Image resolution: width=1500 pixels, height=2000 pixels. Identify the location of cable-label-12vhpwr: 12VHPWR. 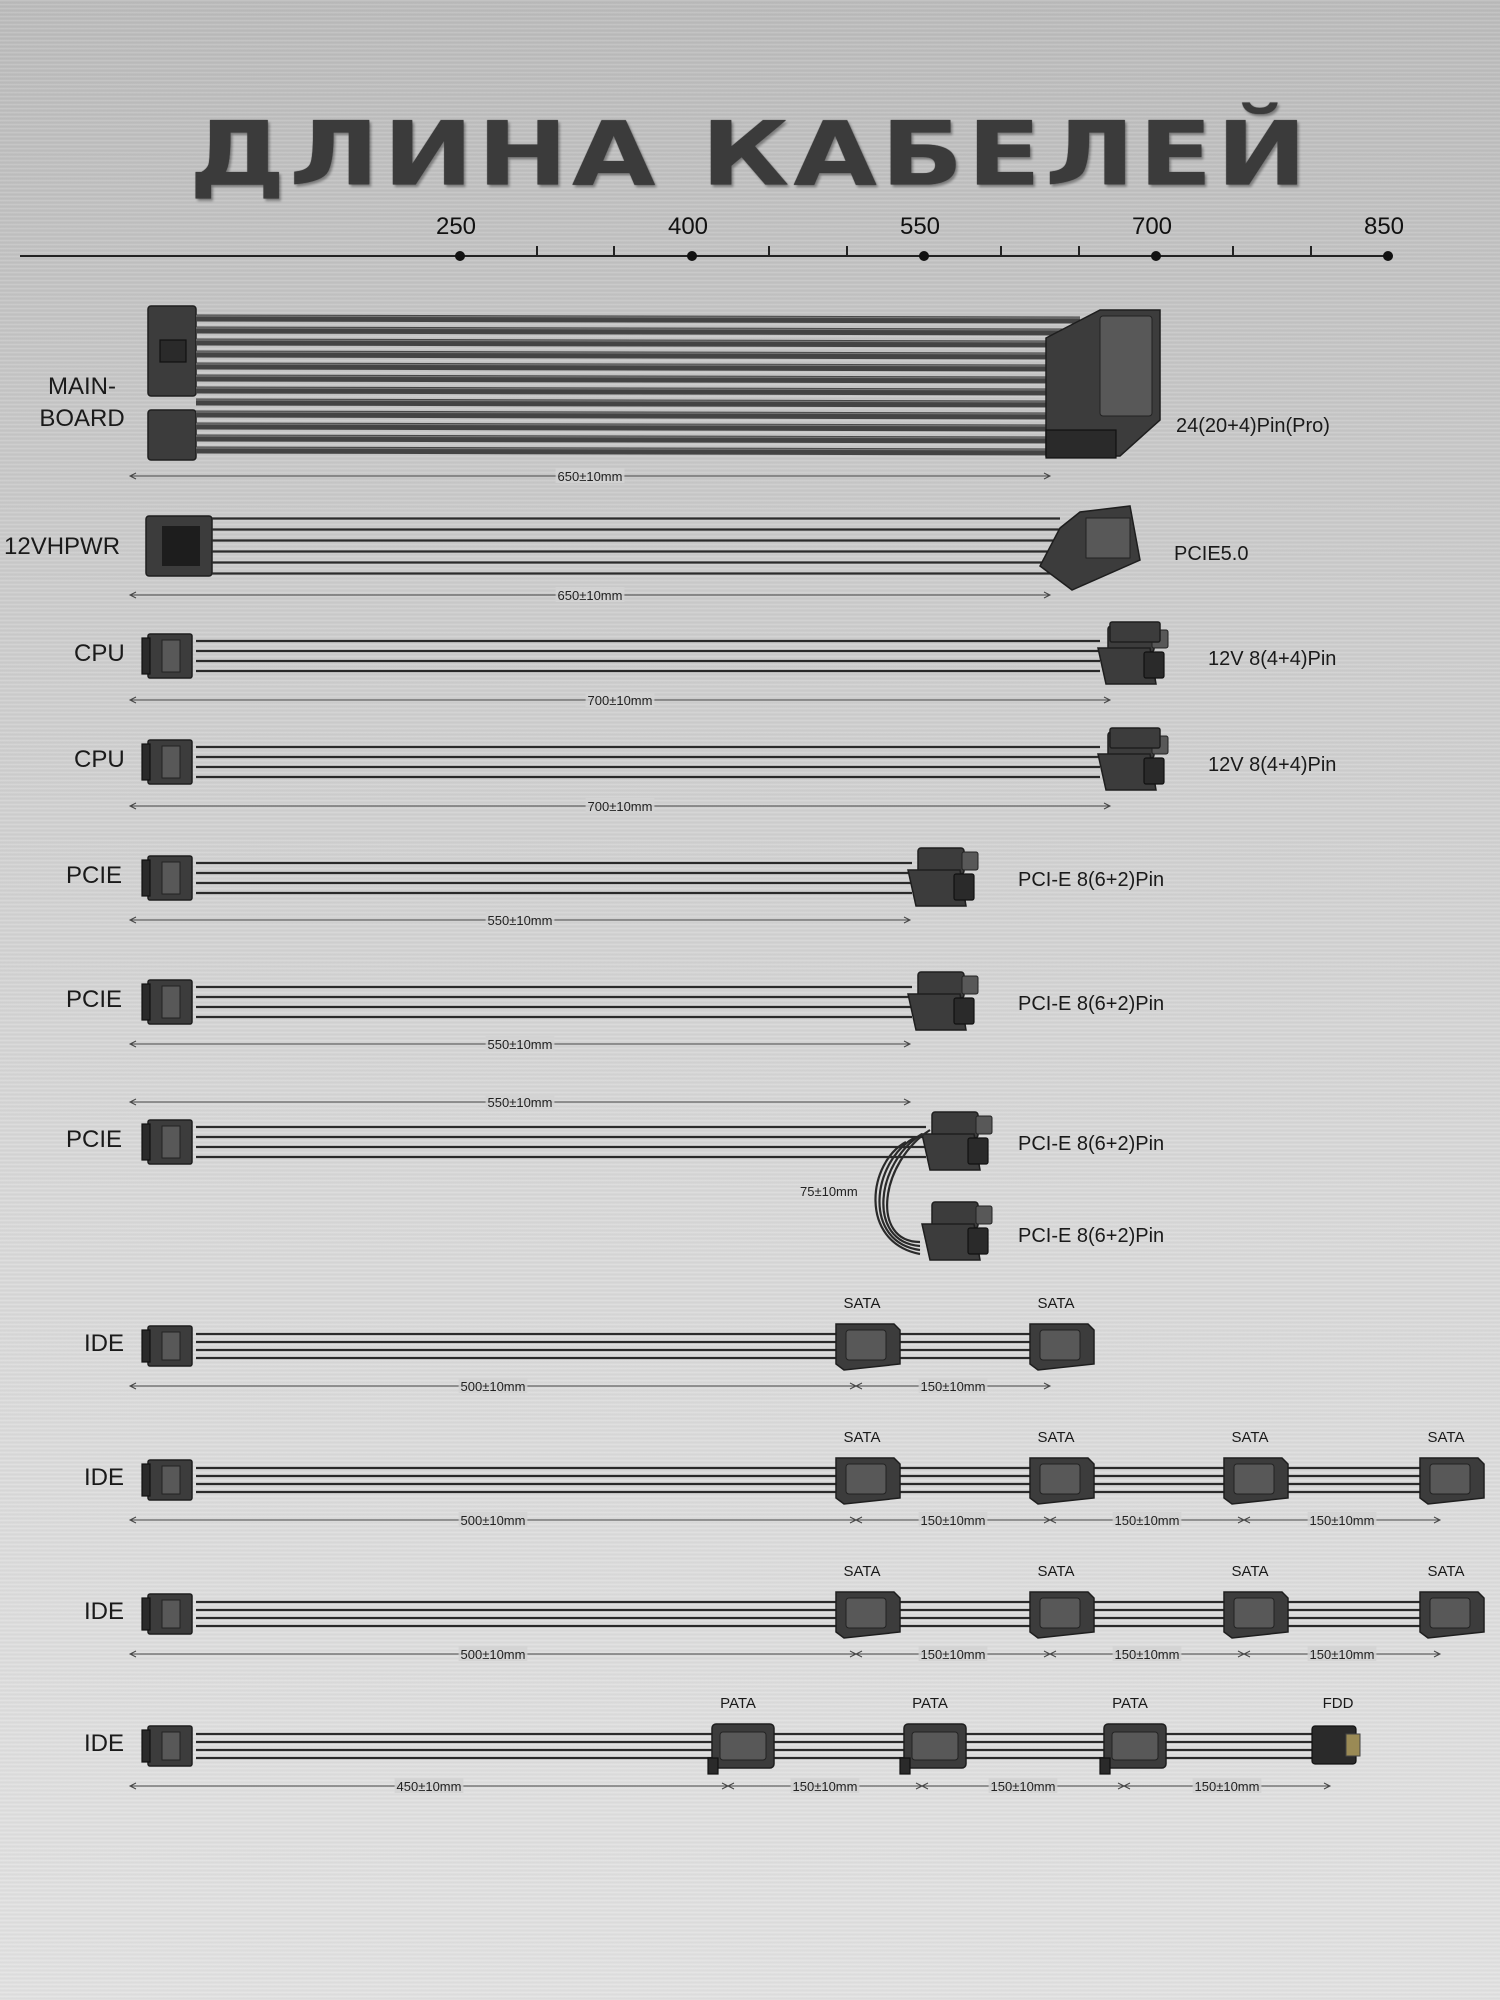
(62, 546).